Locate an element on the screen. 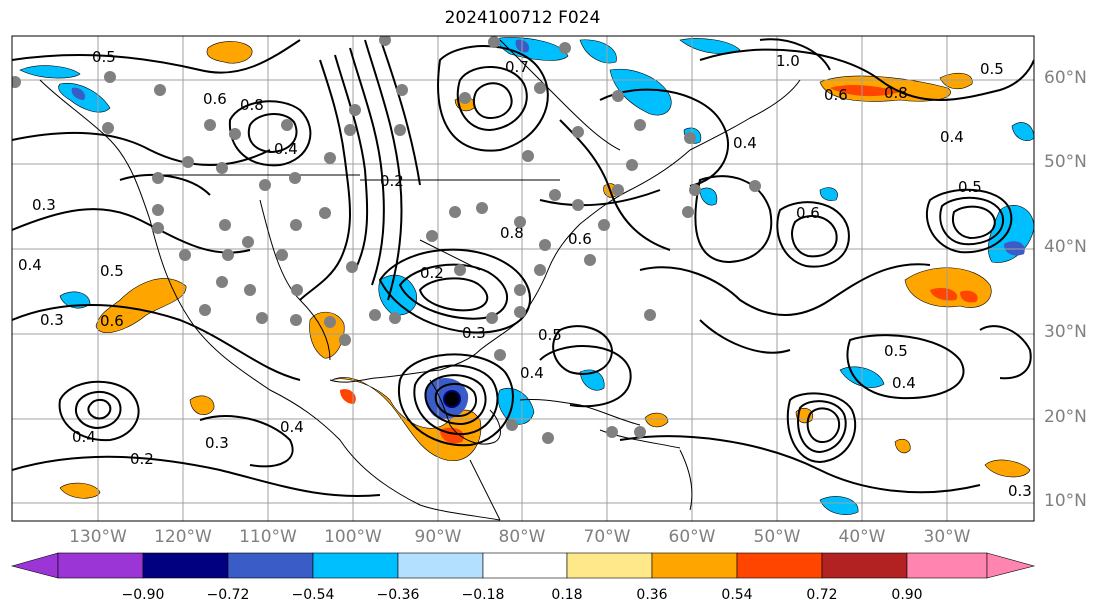 Image resolution: width=1105 pixels, height=615 pixels. colorbar-tick-label: −0.36 is located at coordinates (398, 595).